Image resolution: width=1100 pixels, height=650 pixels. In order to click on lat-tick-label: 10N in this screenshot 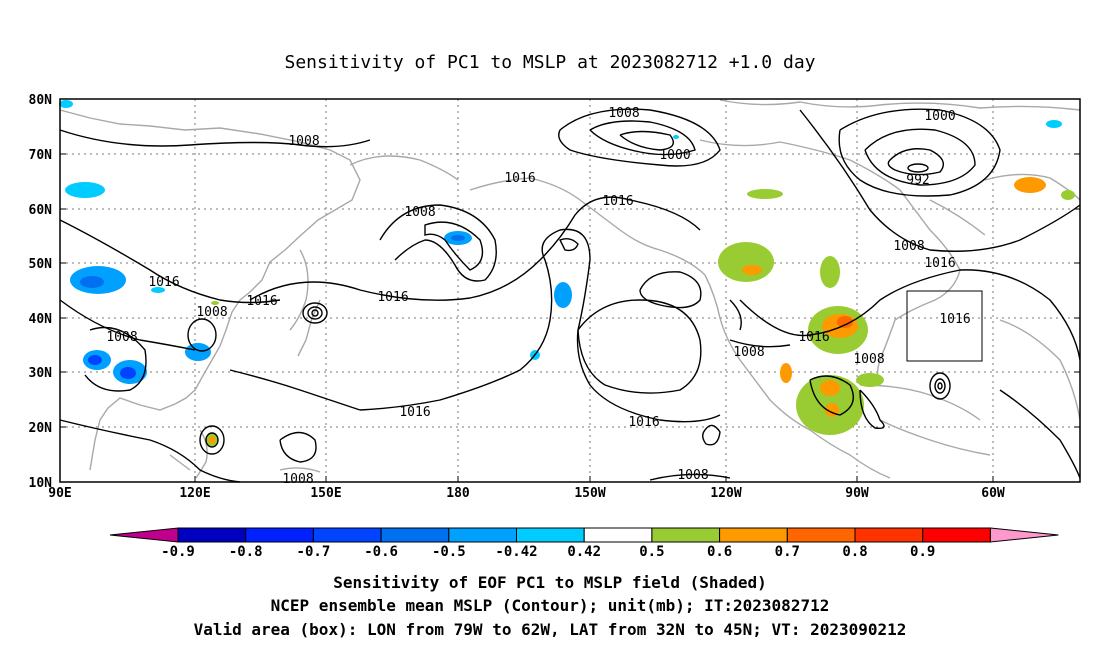, I will do `click(41, 483)`.